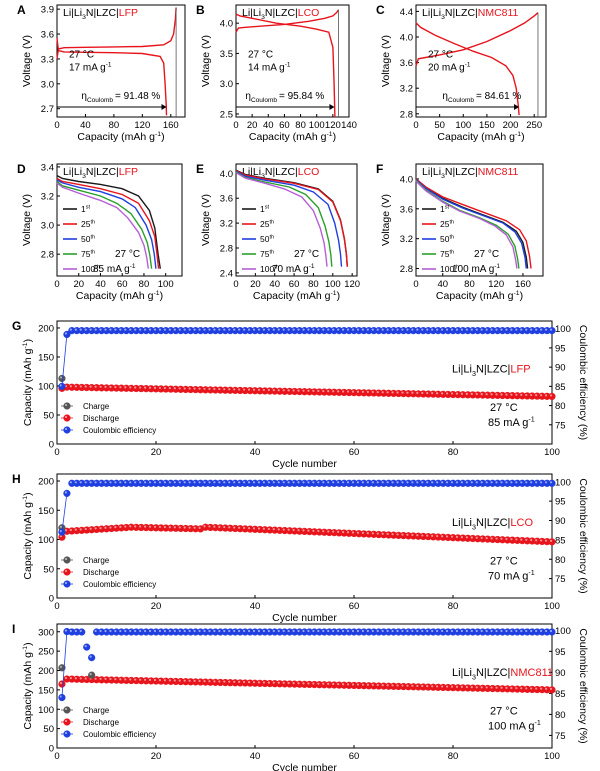  Describe the element at coordinates (112, 77) in the screenshot. I see `series-line-discharge` at that location.